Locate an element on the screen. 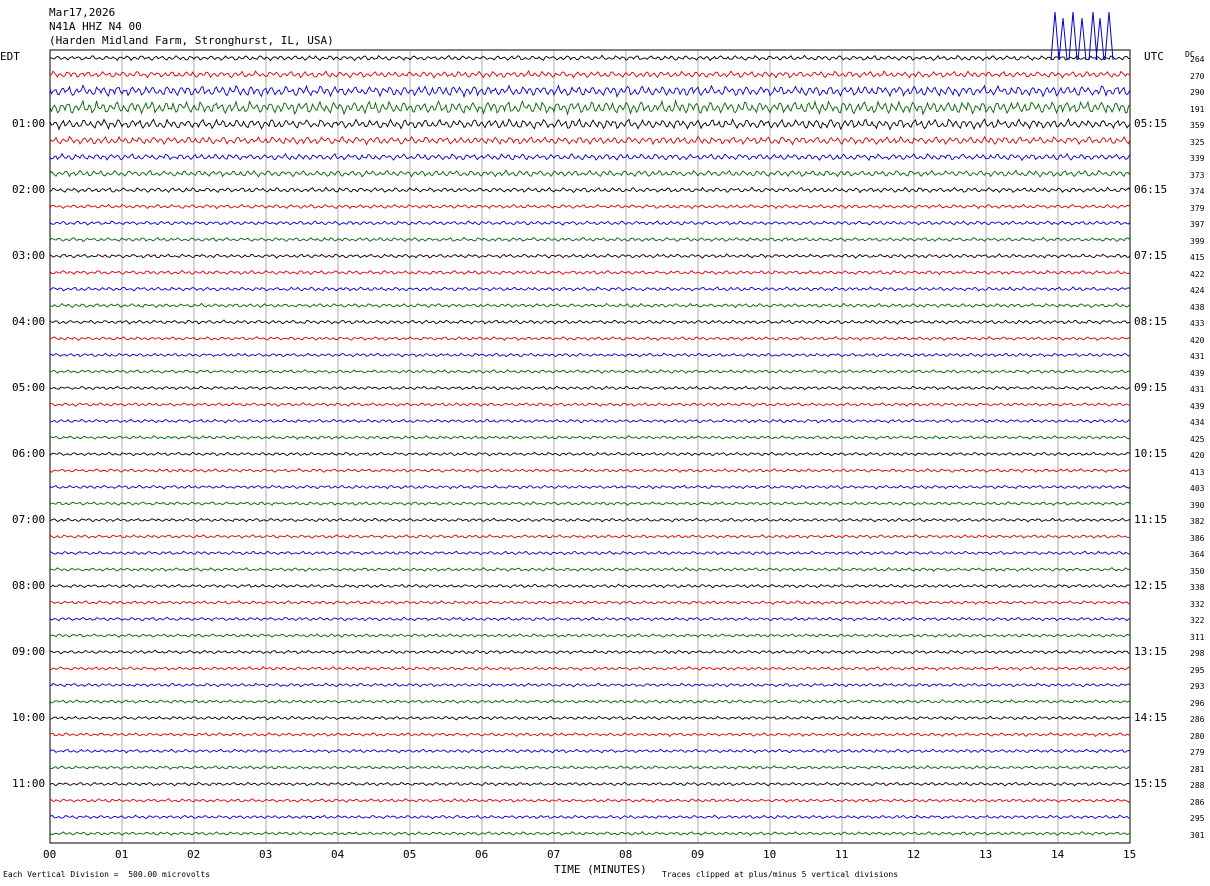 Image resolution: width=1210 pixels, height=886 pixels. x-tick-label: 12 is located at coordinates (914, 854).